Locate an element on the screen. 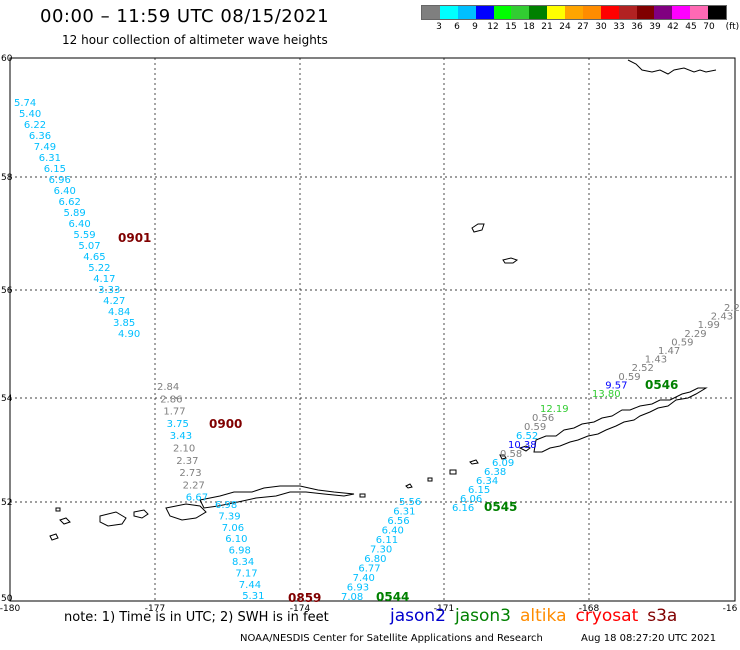 The width and height of the screenshot is (740, 650). wave-height-value: 6.98 is located at coordinates (226, 505).